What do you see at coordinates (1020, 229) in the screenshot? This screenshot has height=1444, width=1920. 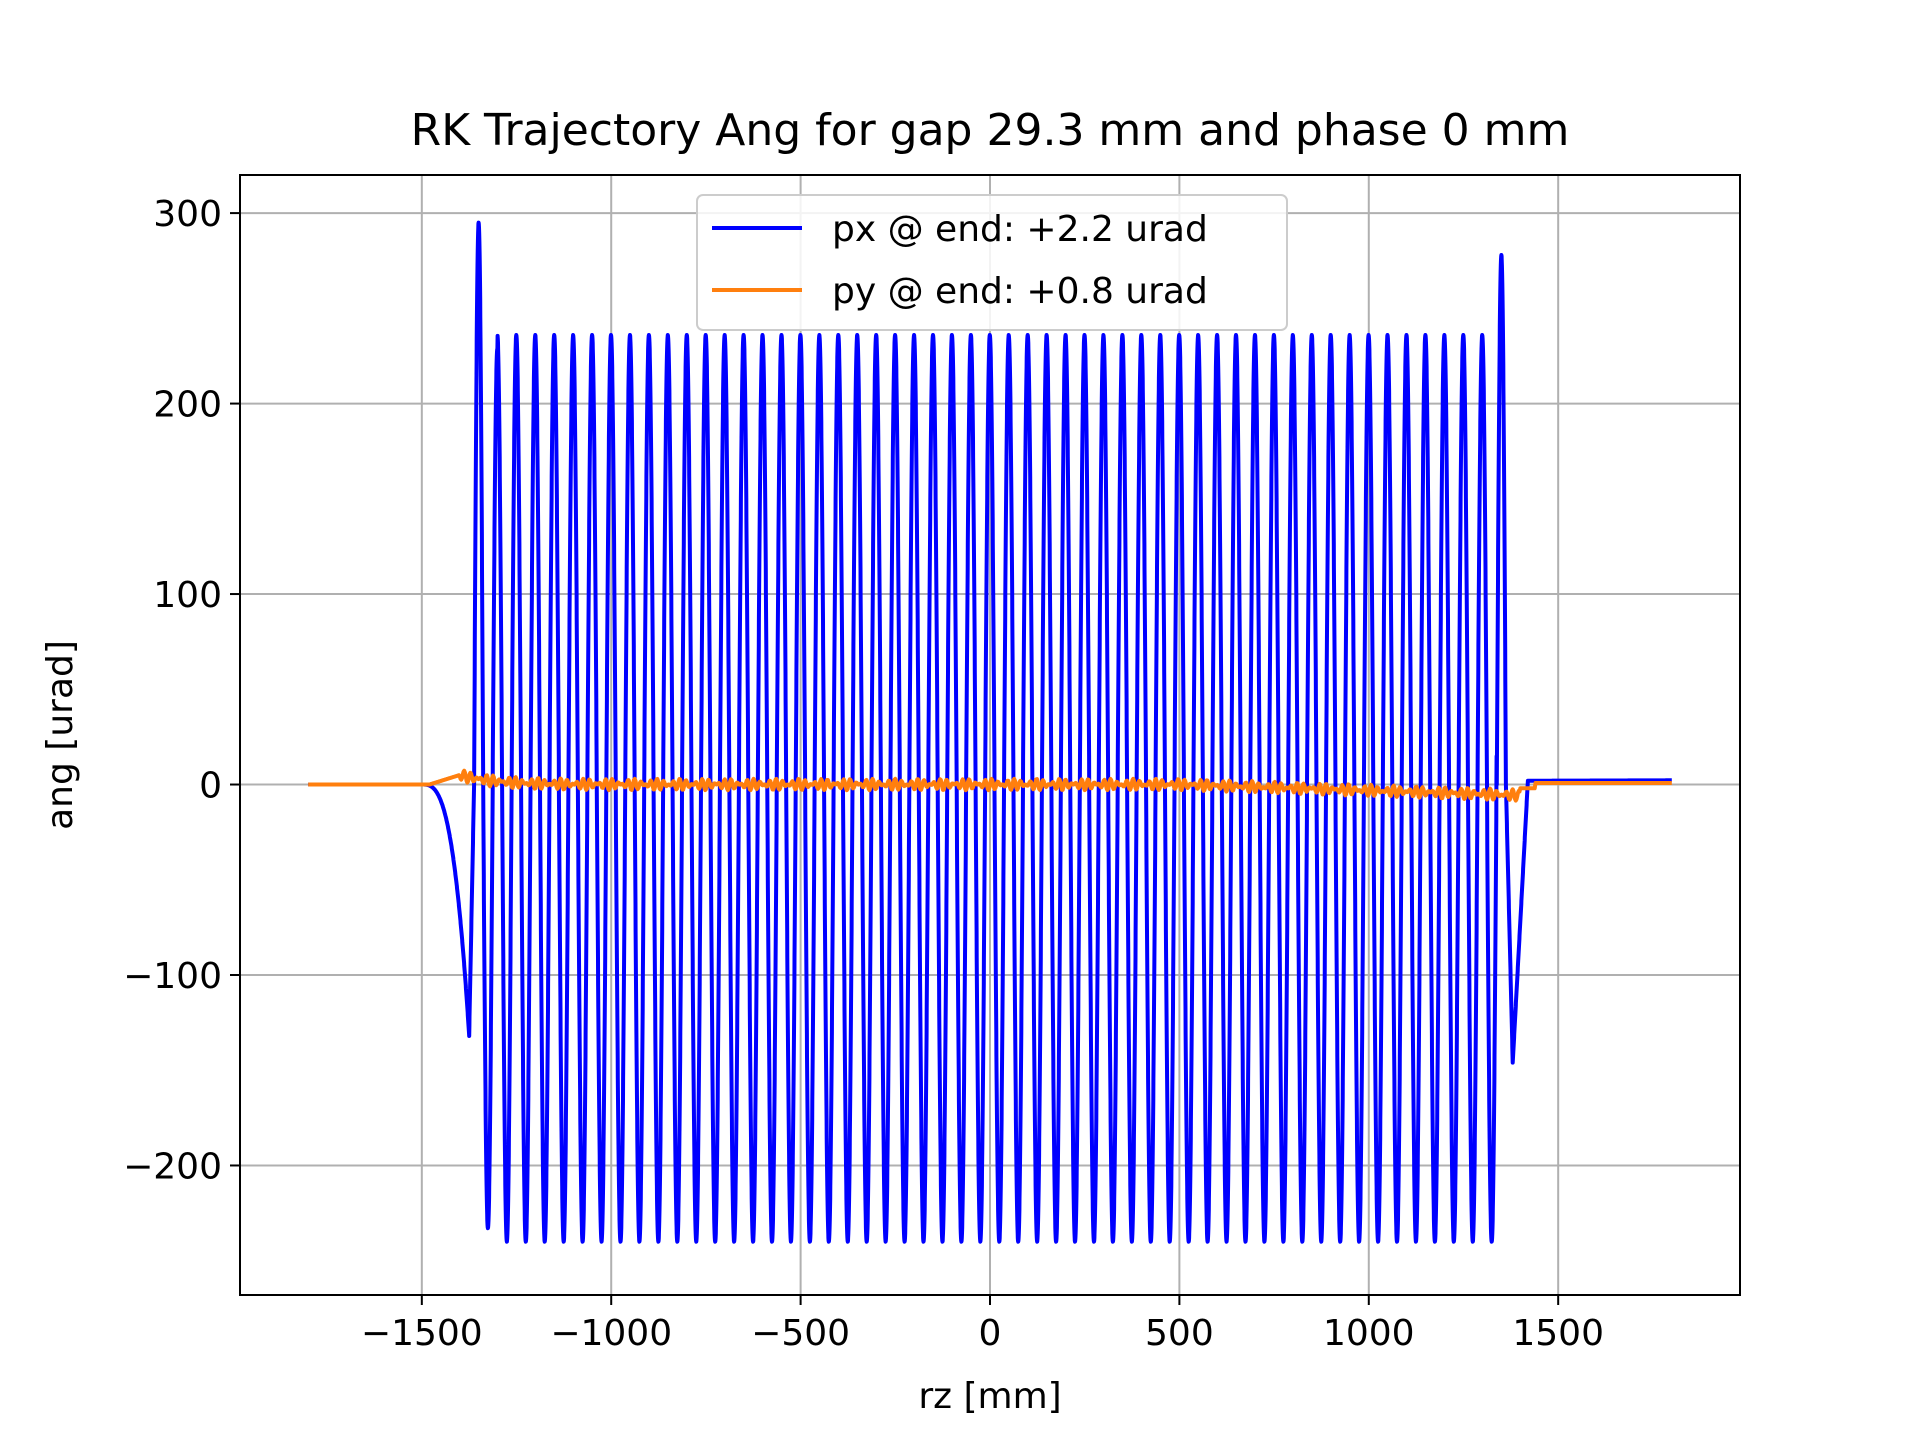 I see `legend-label-px: px @ end: +2.2 urad` at bounding box center [1020, 229].